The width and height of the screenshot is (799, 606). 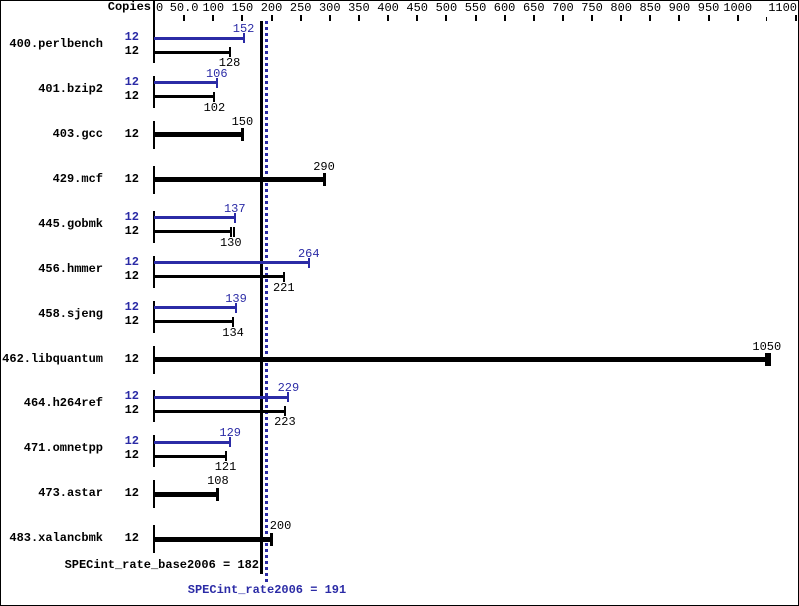 What do you see at coordinates (770, 359) in the screenshot?
I see `base-bar-second-cap` at bounding box center [770, 359].